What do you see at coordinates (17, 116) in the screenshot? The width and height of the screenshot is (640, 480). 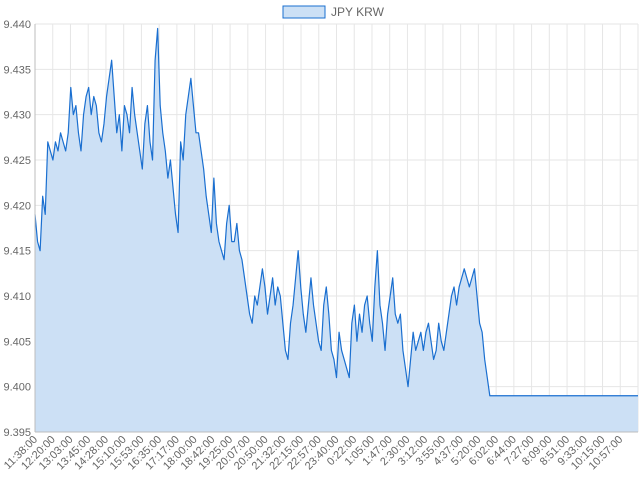 I see `y-tick-label: 9.430` at bounding box center [17, 116].